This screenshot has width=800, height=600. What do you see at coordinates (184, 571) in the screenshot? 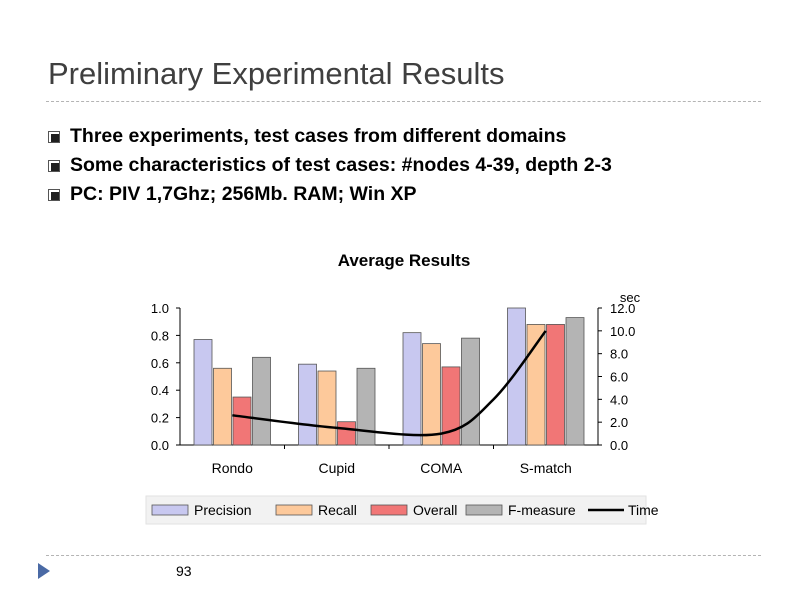
I see `page-number: 93` at bounding box center [184, 571].